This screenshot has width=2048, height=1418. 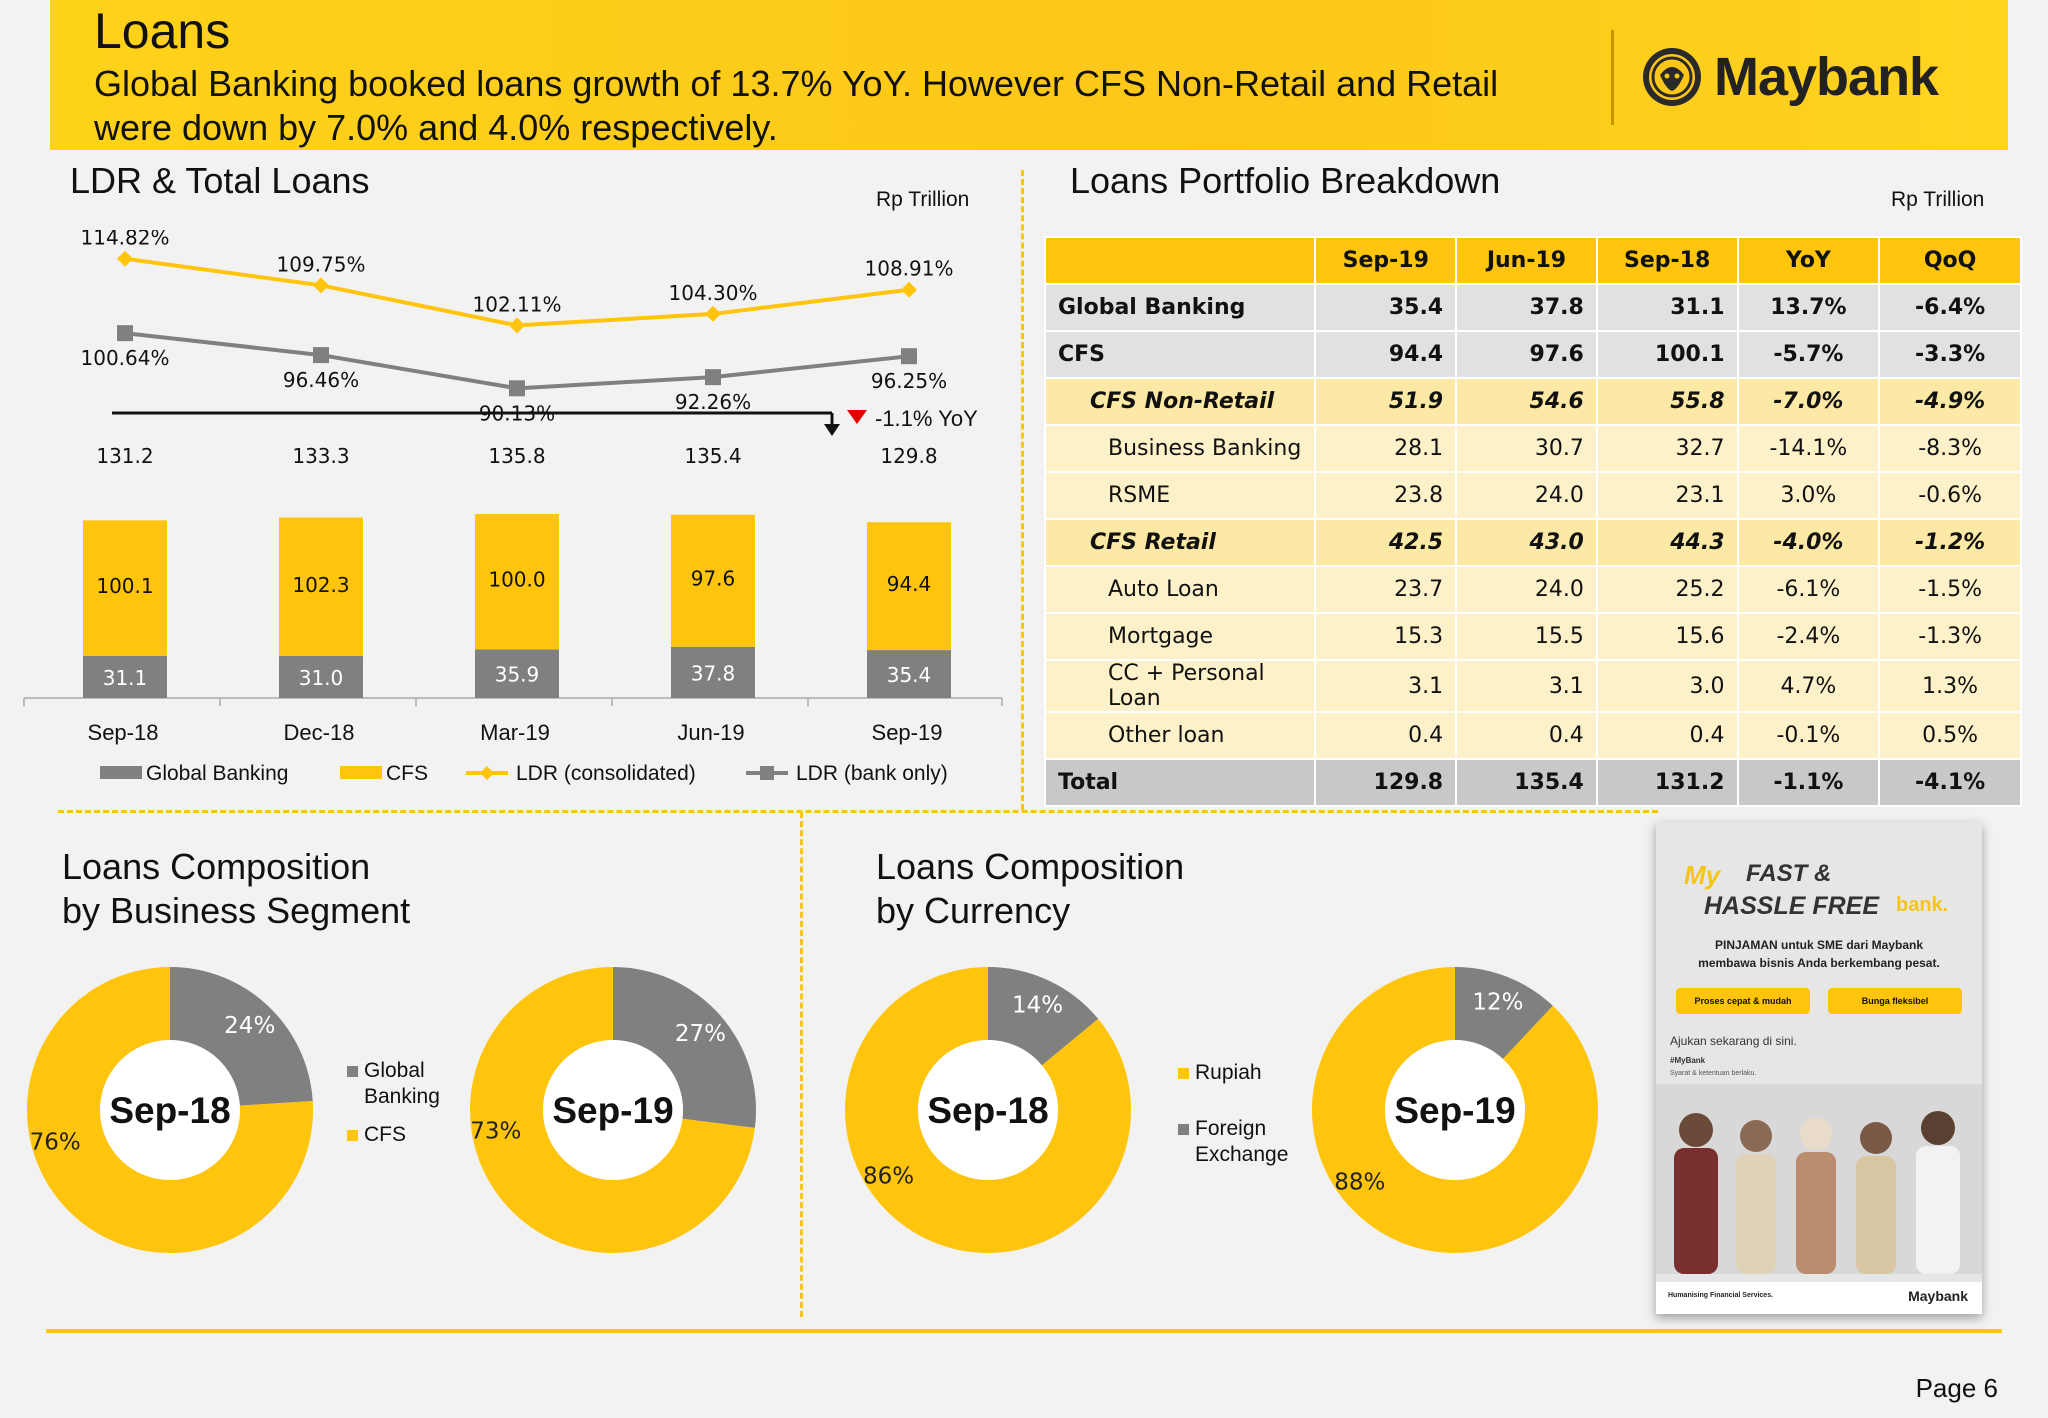 I want to click on table-cell: 135.4, so click(x=1526, y=782).